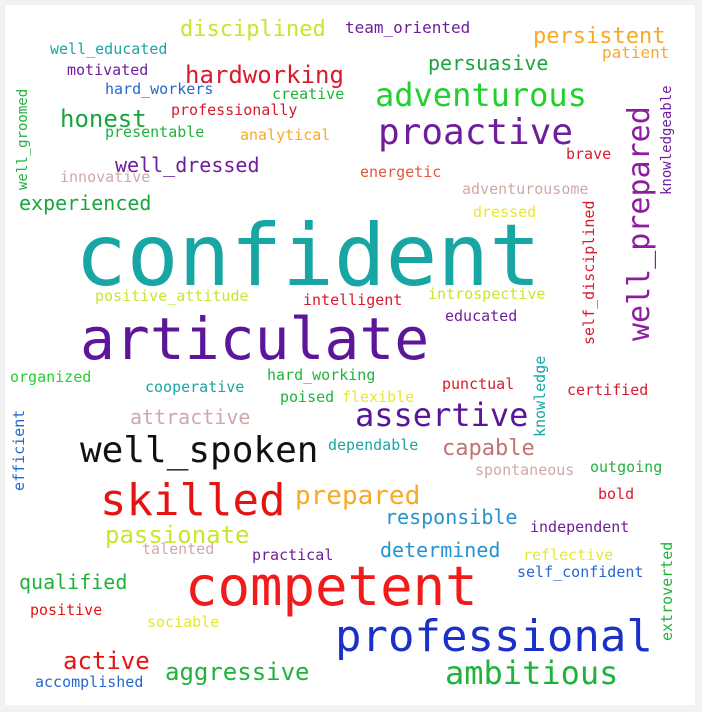 This screenshot has height=712, width=702. I want to click on word-disciplined: disciplined, so click(253, 29).